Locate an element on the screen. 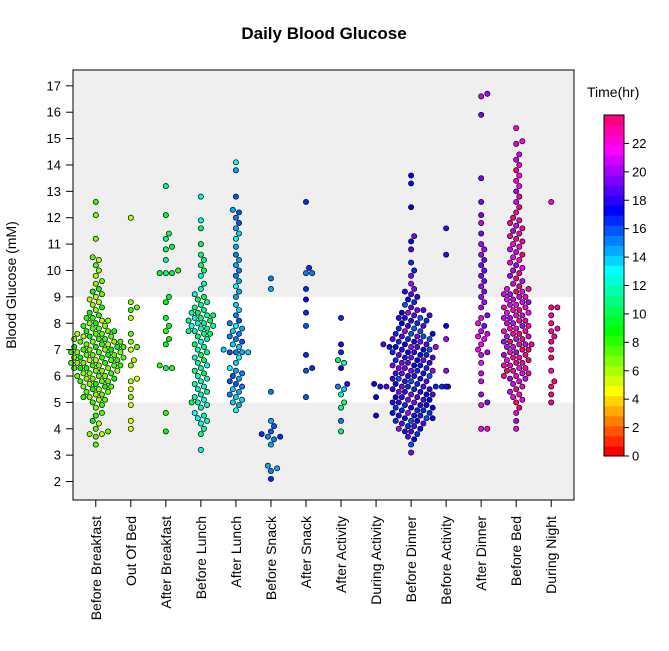 Image resolution: width=669 pixels, height=651 pixels. y-tick-label: 7 is located at coordinates (57, 349).